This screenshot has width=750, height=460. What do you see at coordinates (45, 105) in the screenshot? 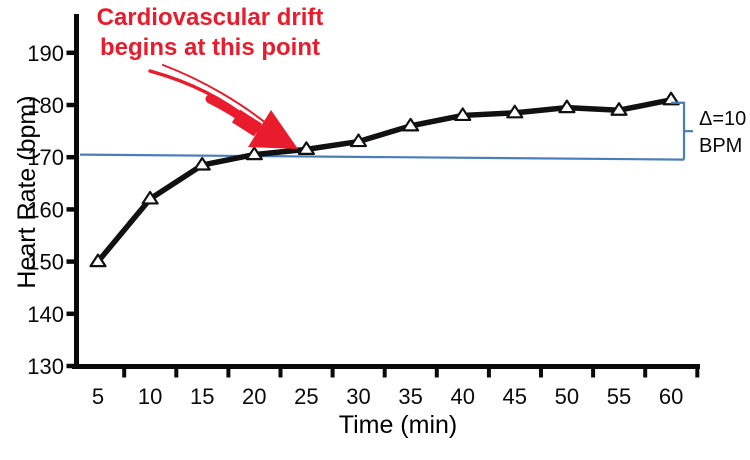
I see `y-tick-label: 180` at bounding box center [45, 105].